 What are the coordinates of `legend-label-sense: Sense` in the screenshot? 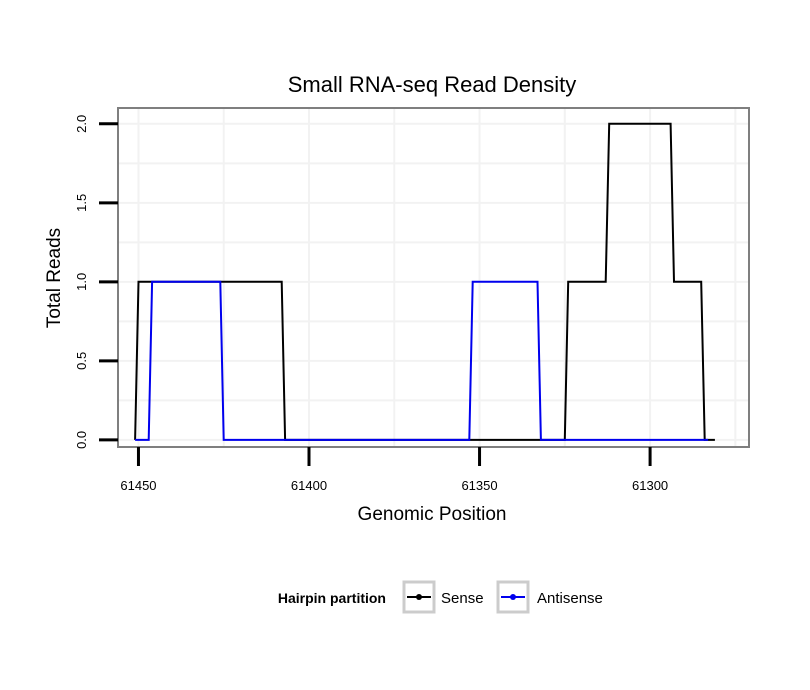 It's located at (462, 598).